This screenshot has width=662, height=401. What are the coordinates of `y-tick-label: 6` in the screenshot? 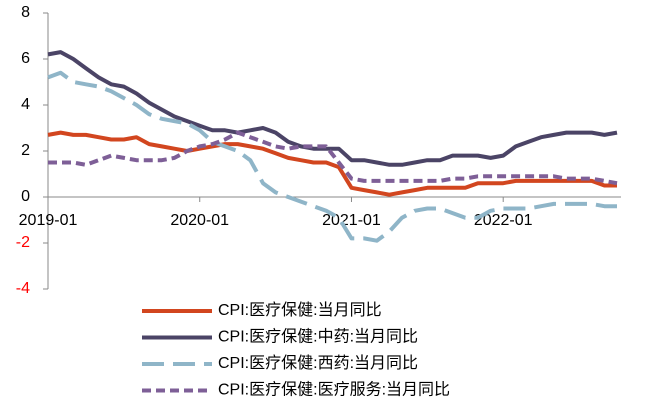 It's located at (25, 58).